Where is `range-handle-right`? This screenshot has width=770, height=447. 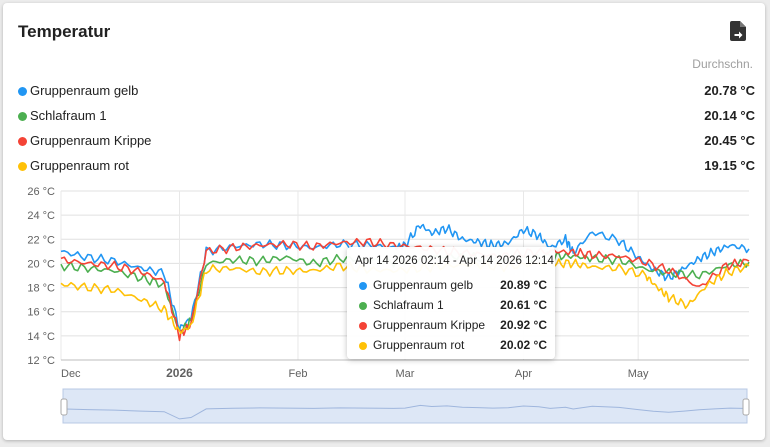
range-handle-right is located at coordinates (746, 407).